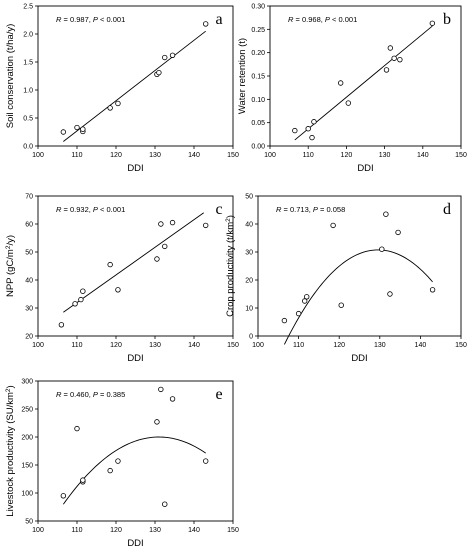 This screenshot has height=555, width=470. What do you see at coordinates (249, 281) in the screenshot?
I see `y-tick-label: 20` at bounding box center [249, 281].